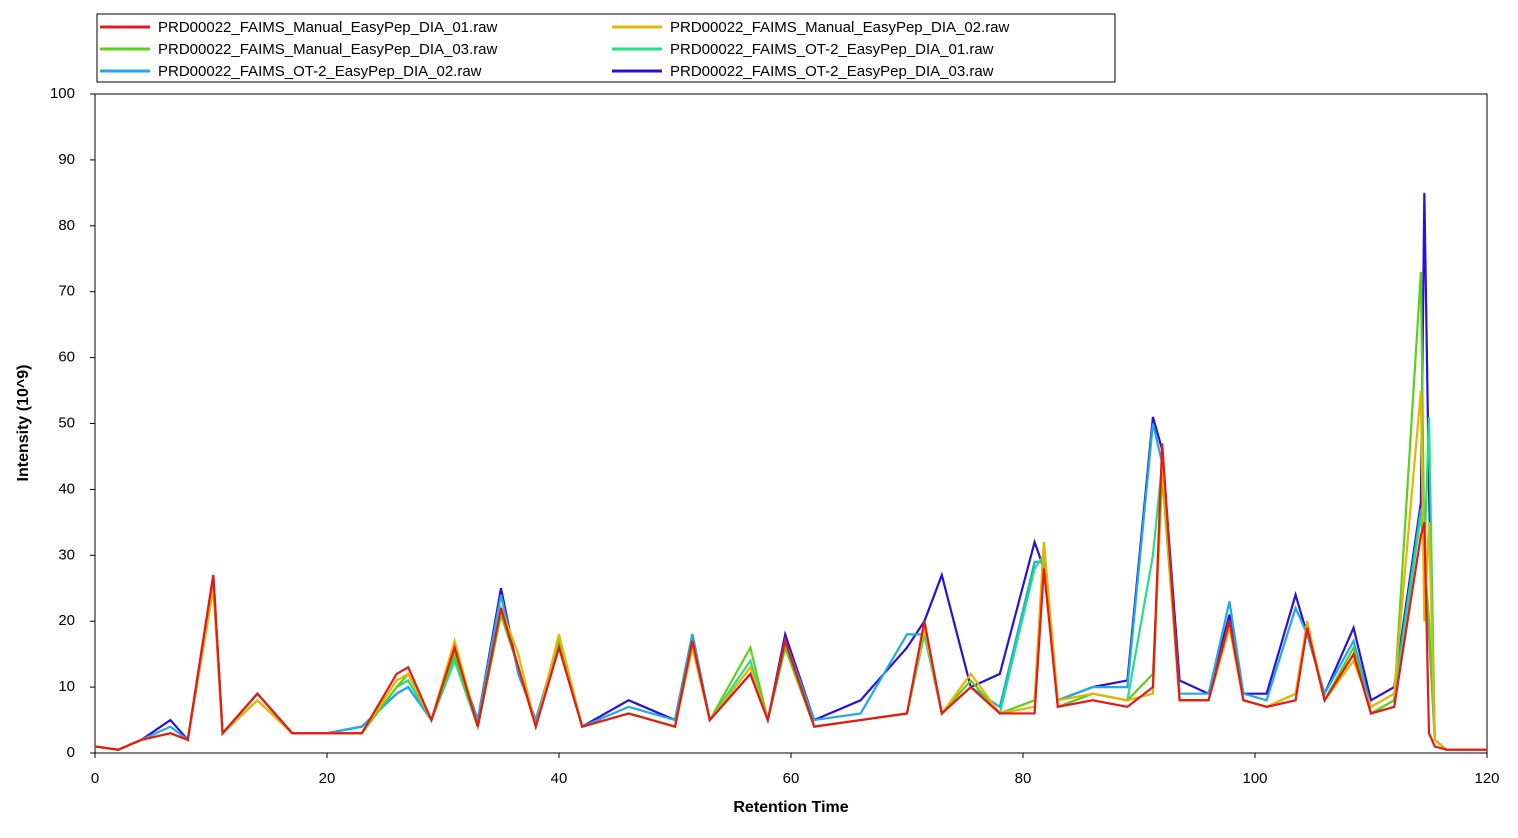 This screenshot has height=838, width=1518. Describe the element at coordinates (66, 422) in the screenshot. I see `y-tick-label: 50` at that location.